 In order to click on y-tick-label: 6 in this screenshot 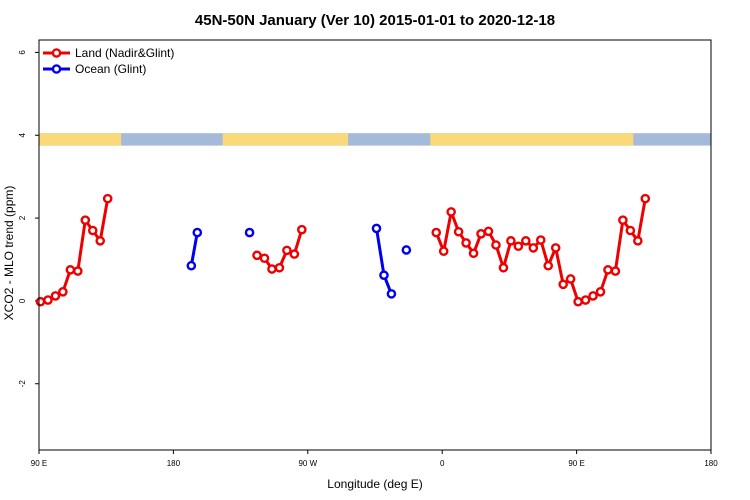, I will do `click(22, 52)`.